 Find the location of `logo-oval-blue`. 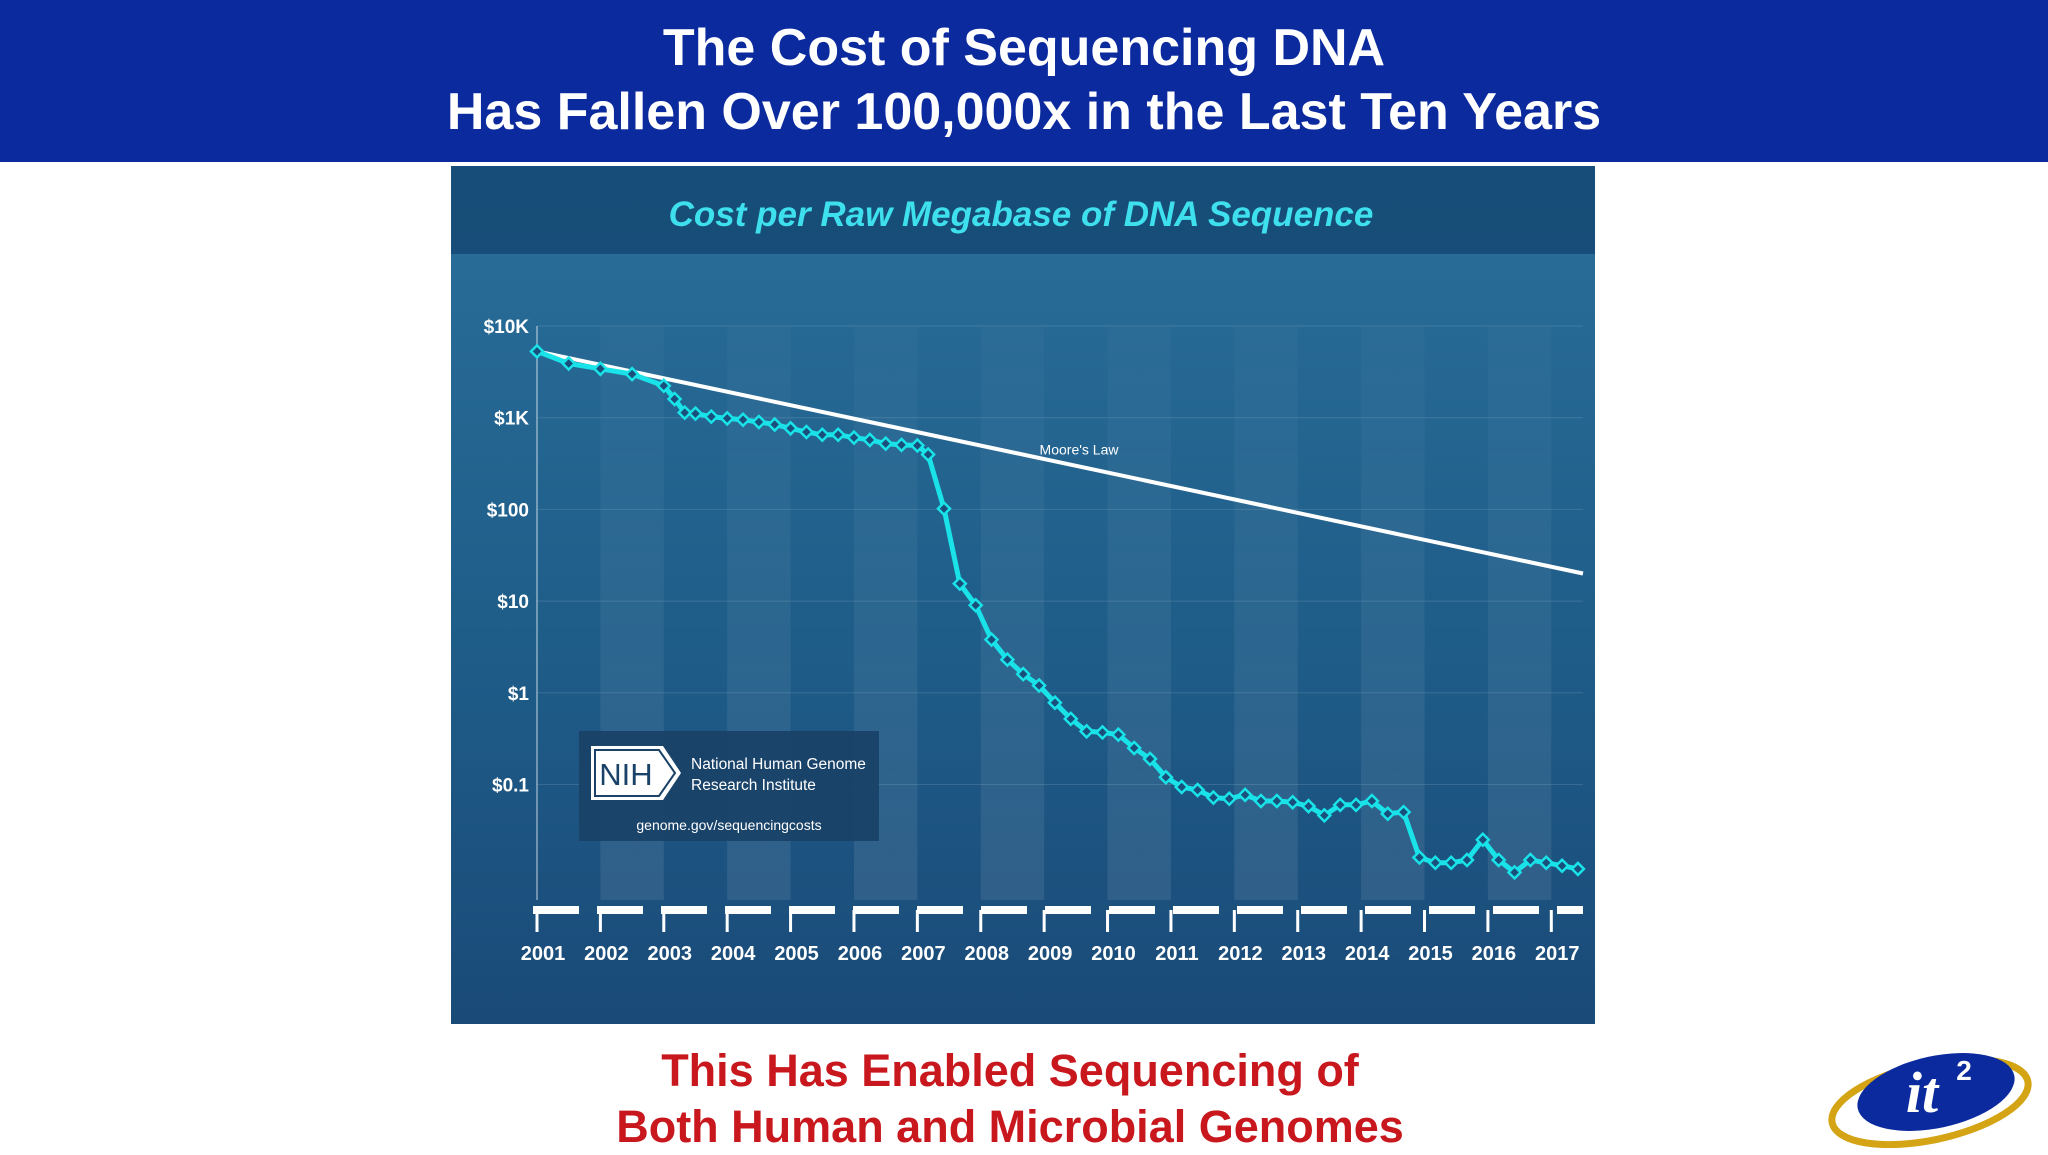

logo-oval-blue is located at coordinates (1936, 1092).